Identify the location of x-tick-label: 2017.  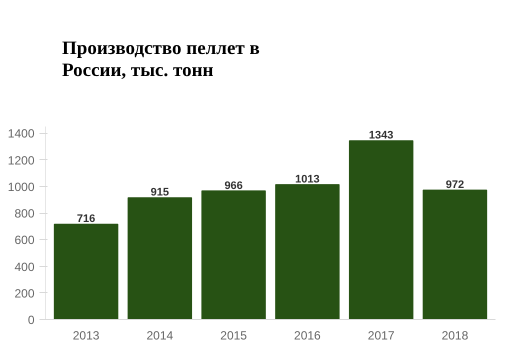
(381, 335).